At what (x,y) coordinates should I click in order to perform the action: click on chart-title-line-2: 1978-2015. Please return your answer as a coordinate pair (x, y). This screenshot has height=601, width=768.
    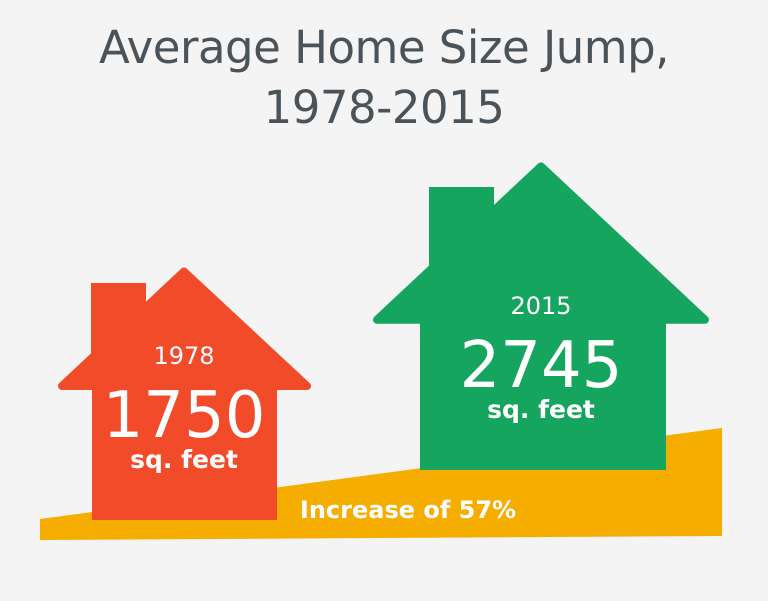
    Looking at the image, I should click on (384, 107).